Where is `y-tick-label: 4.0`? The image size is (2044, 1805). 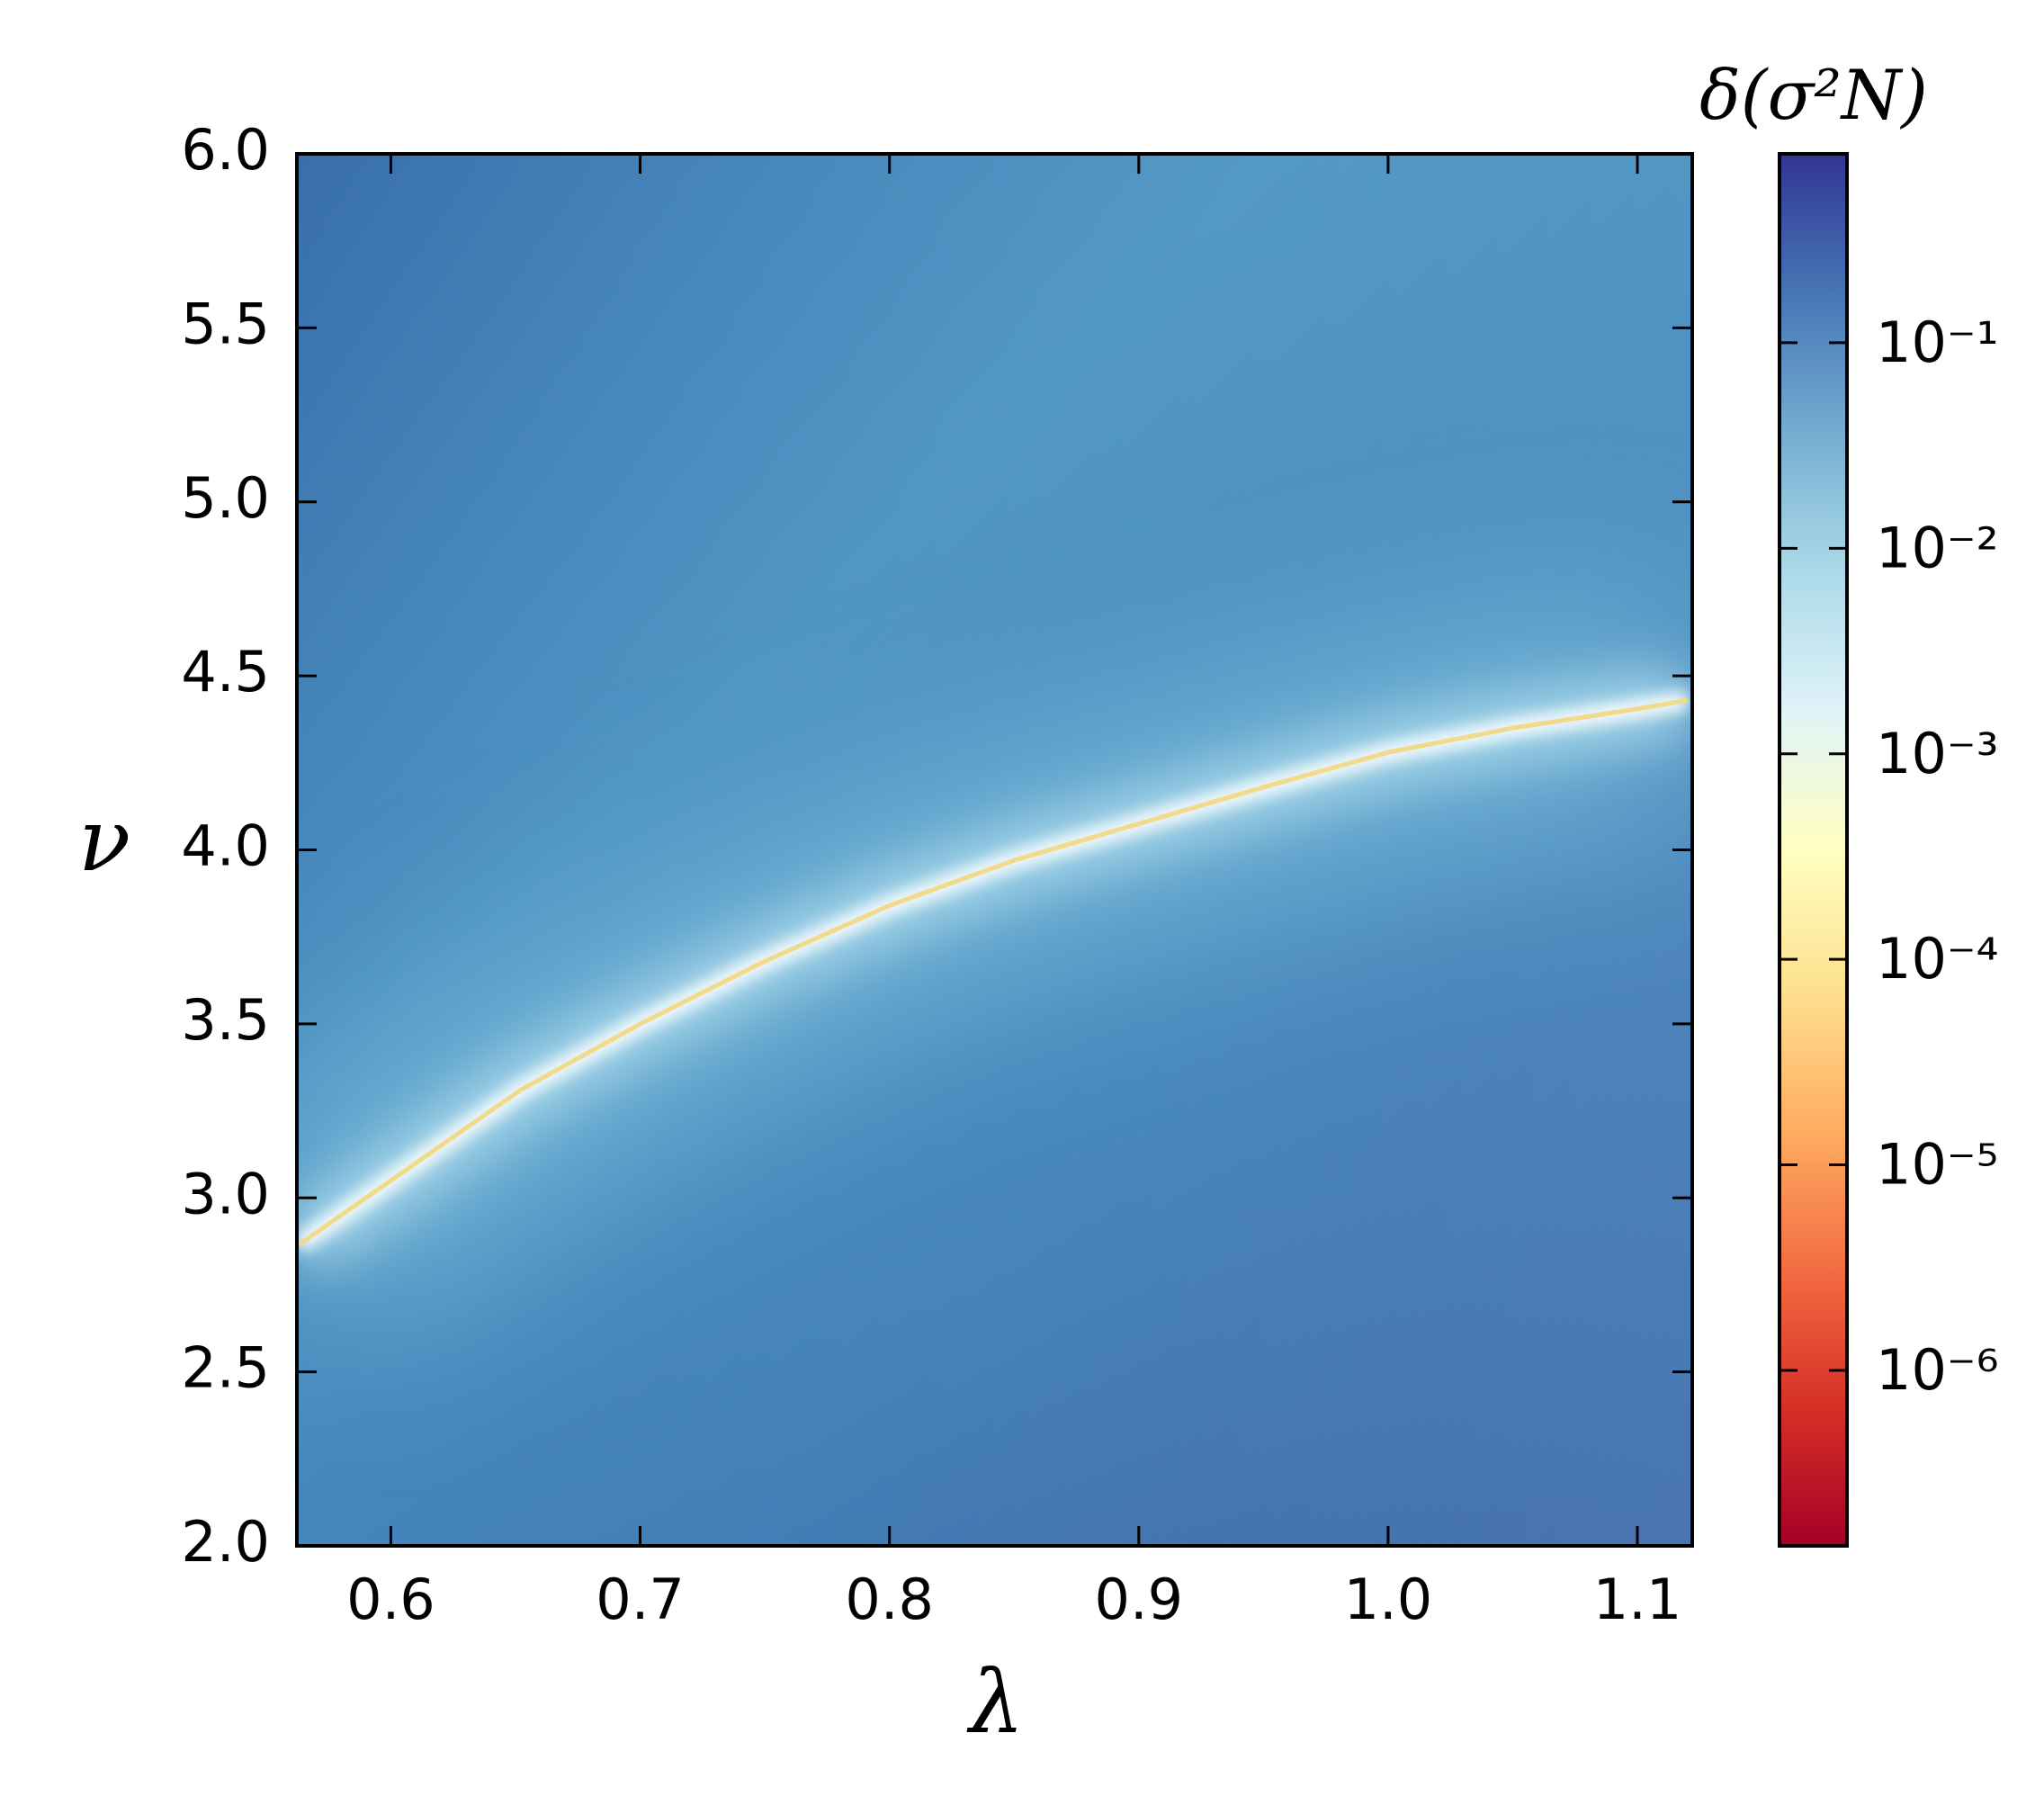
y-tick-label: 4.0 is located at coordinates (225, 846).